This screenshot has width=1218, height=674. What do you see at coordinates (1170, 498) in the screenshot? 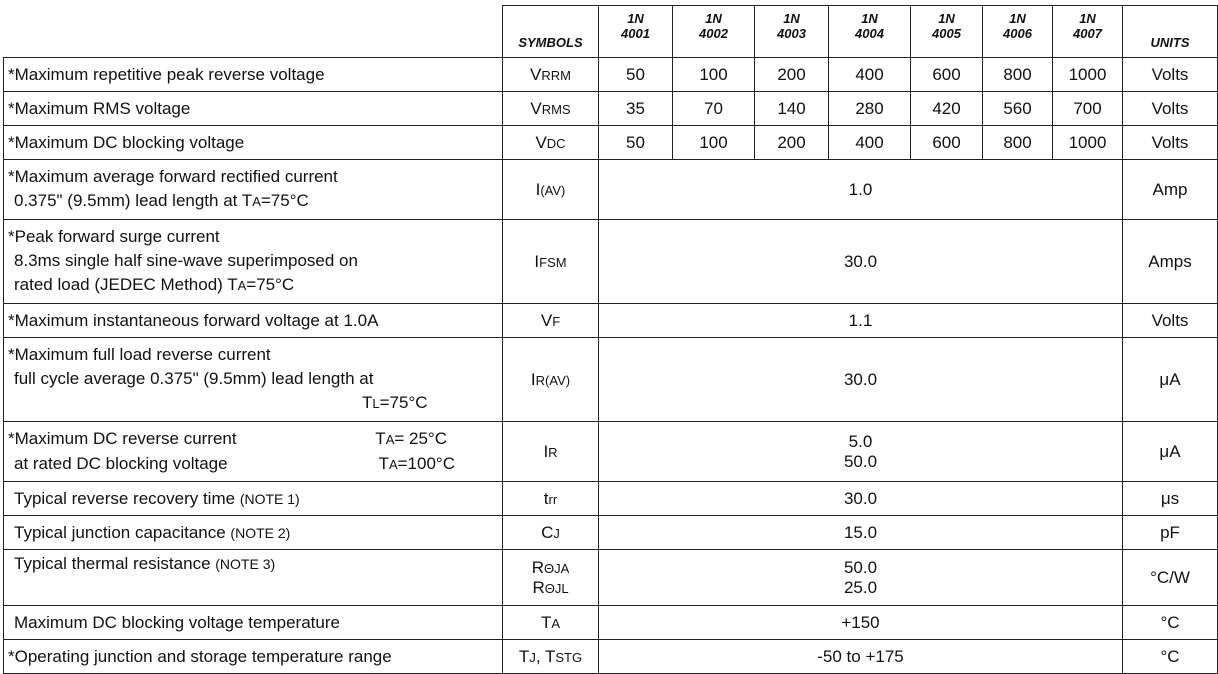
I see `unit-cell: μs` at bounding box center [1170, 498].